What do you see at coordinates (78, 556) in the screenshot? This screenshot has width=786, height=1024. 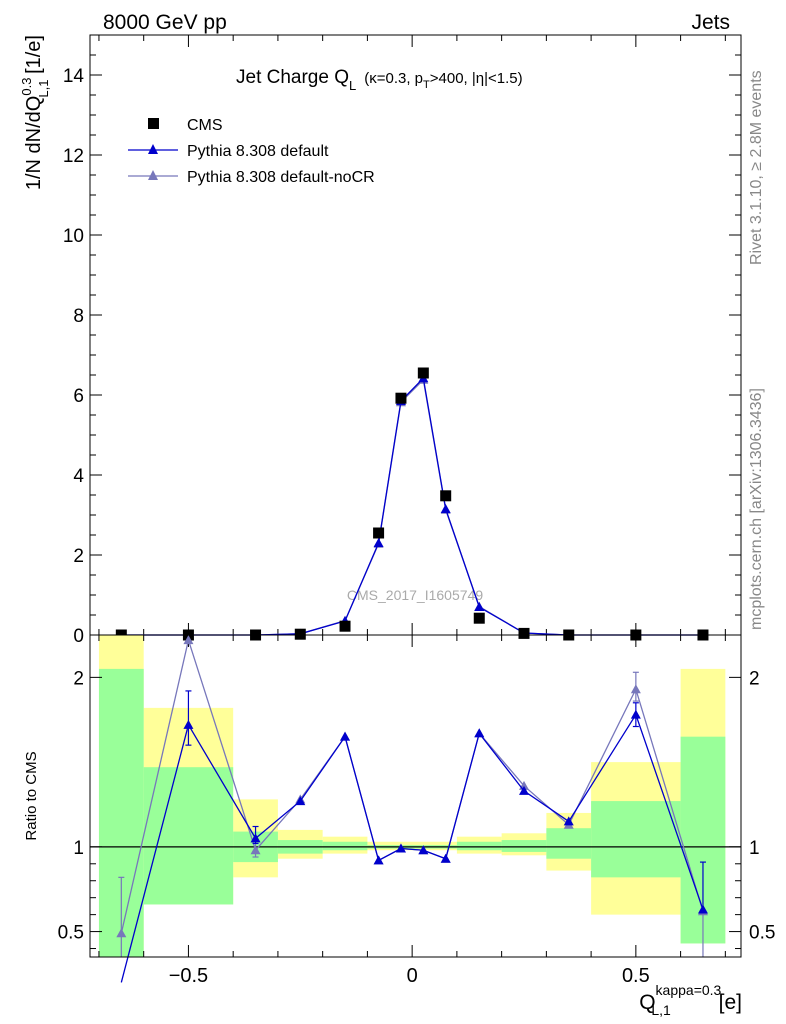 I see `main-y-tick-label: 2` at bounding box center [78, 556].